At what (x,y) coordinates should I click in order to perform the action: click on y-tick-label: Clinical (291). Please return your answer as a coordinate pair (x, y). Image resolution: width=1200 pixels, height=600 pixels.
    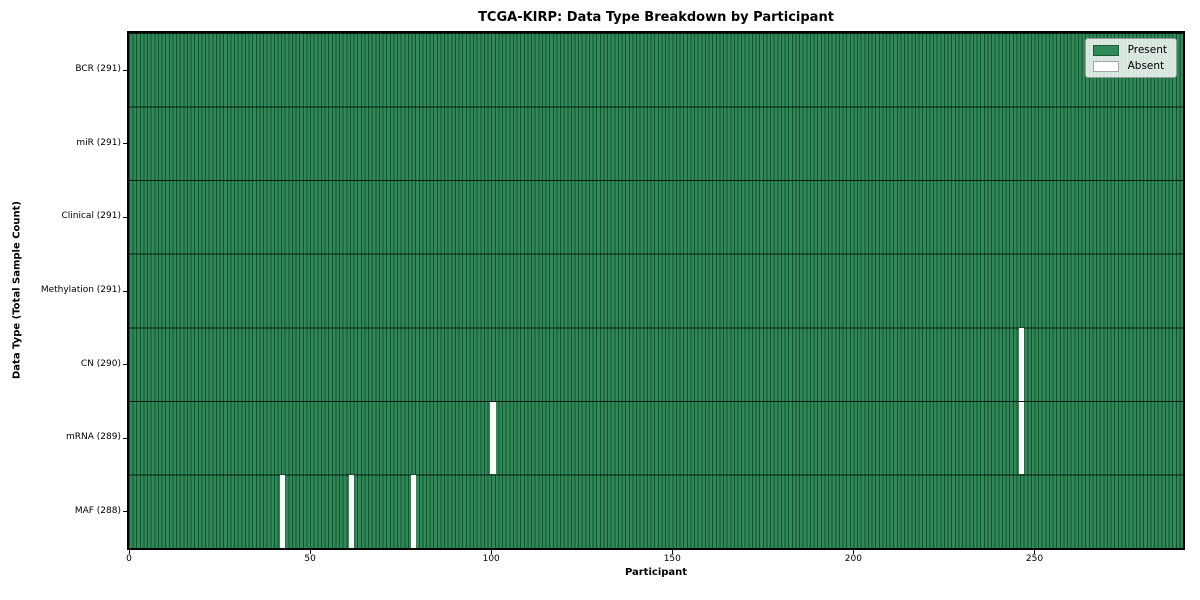
    Looking at the image, I should click on (91, 216).